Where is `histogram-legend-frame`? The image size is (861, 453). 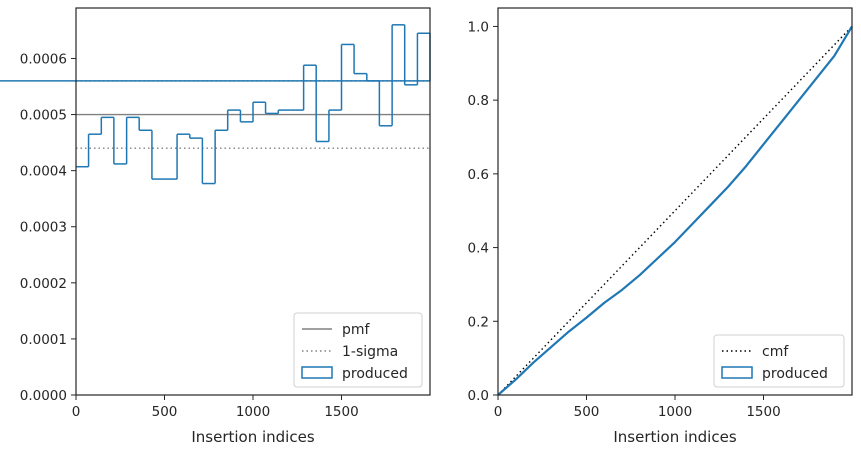
histogram-legend-frame is located at coordinates (358, 350).